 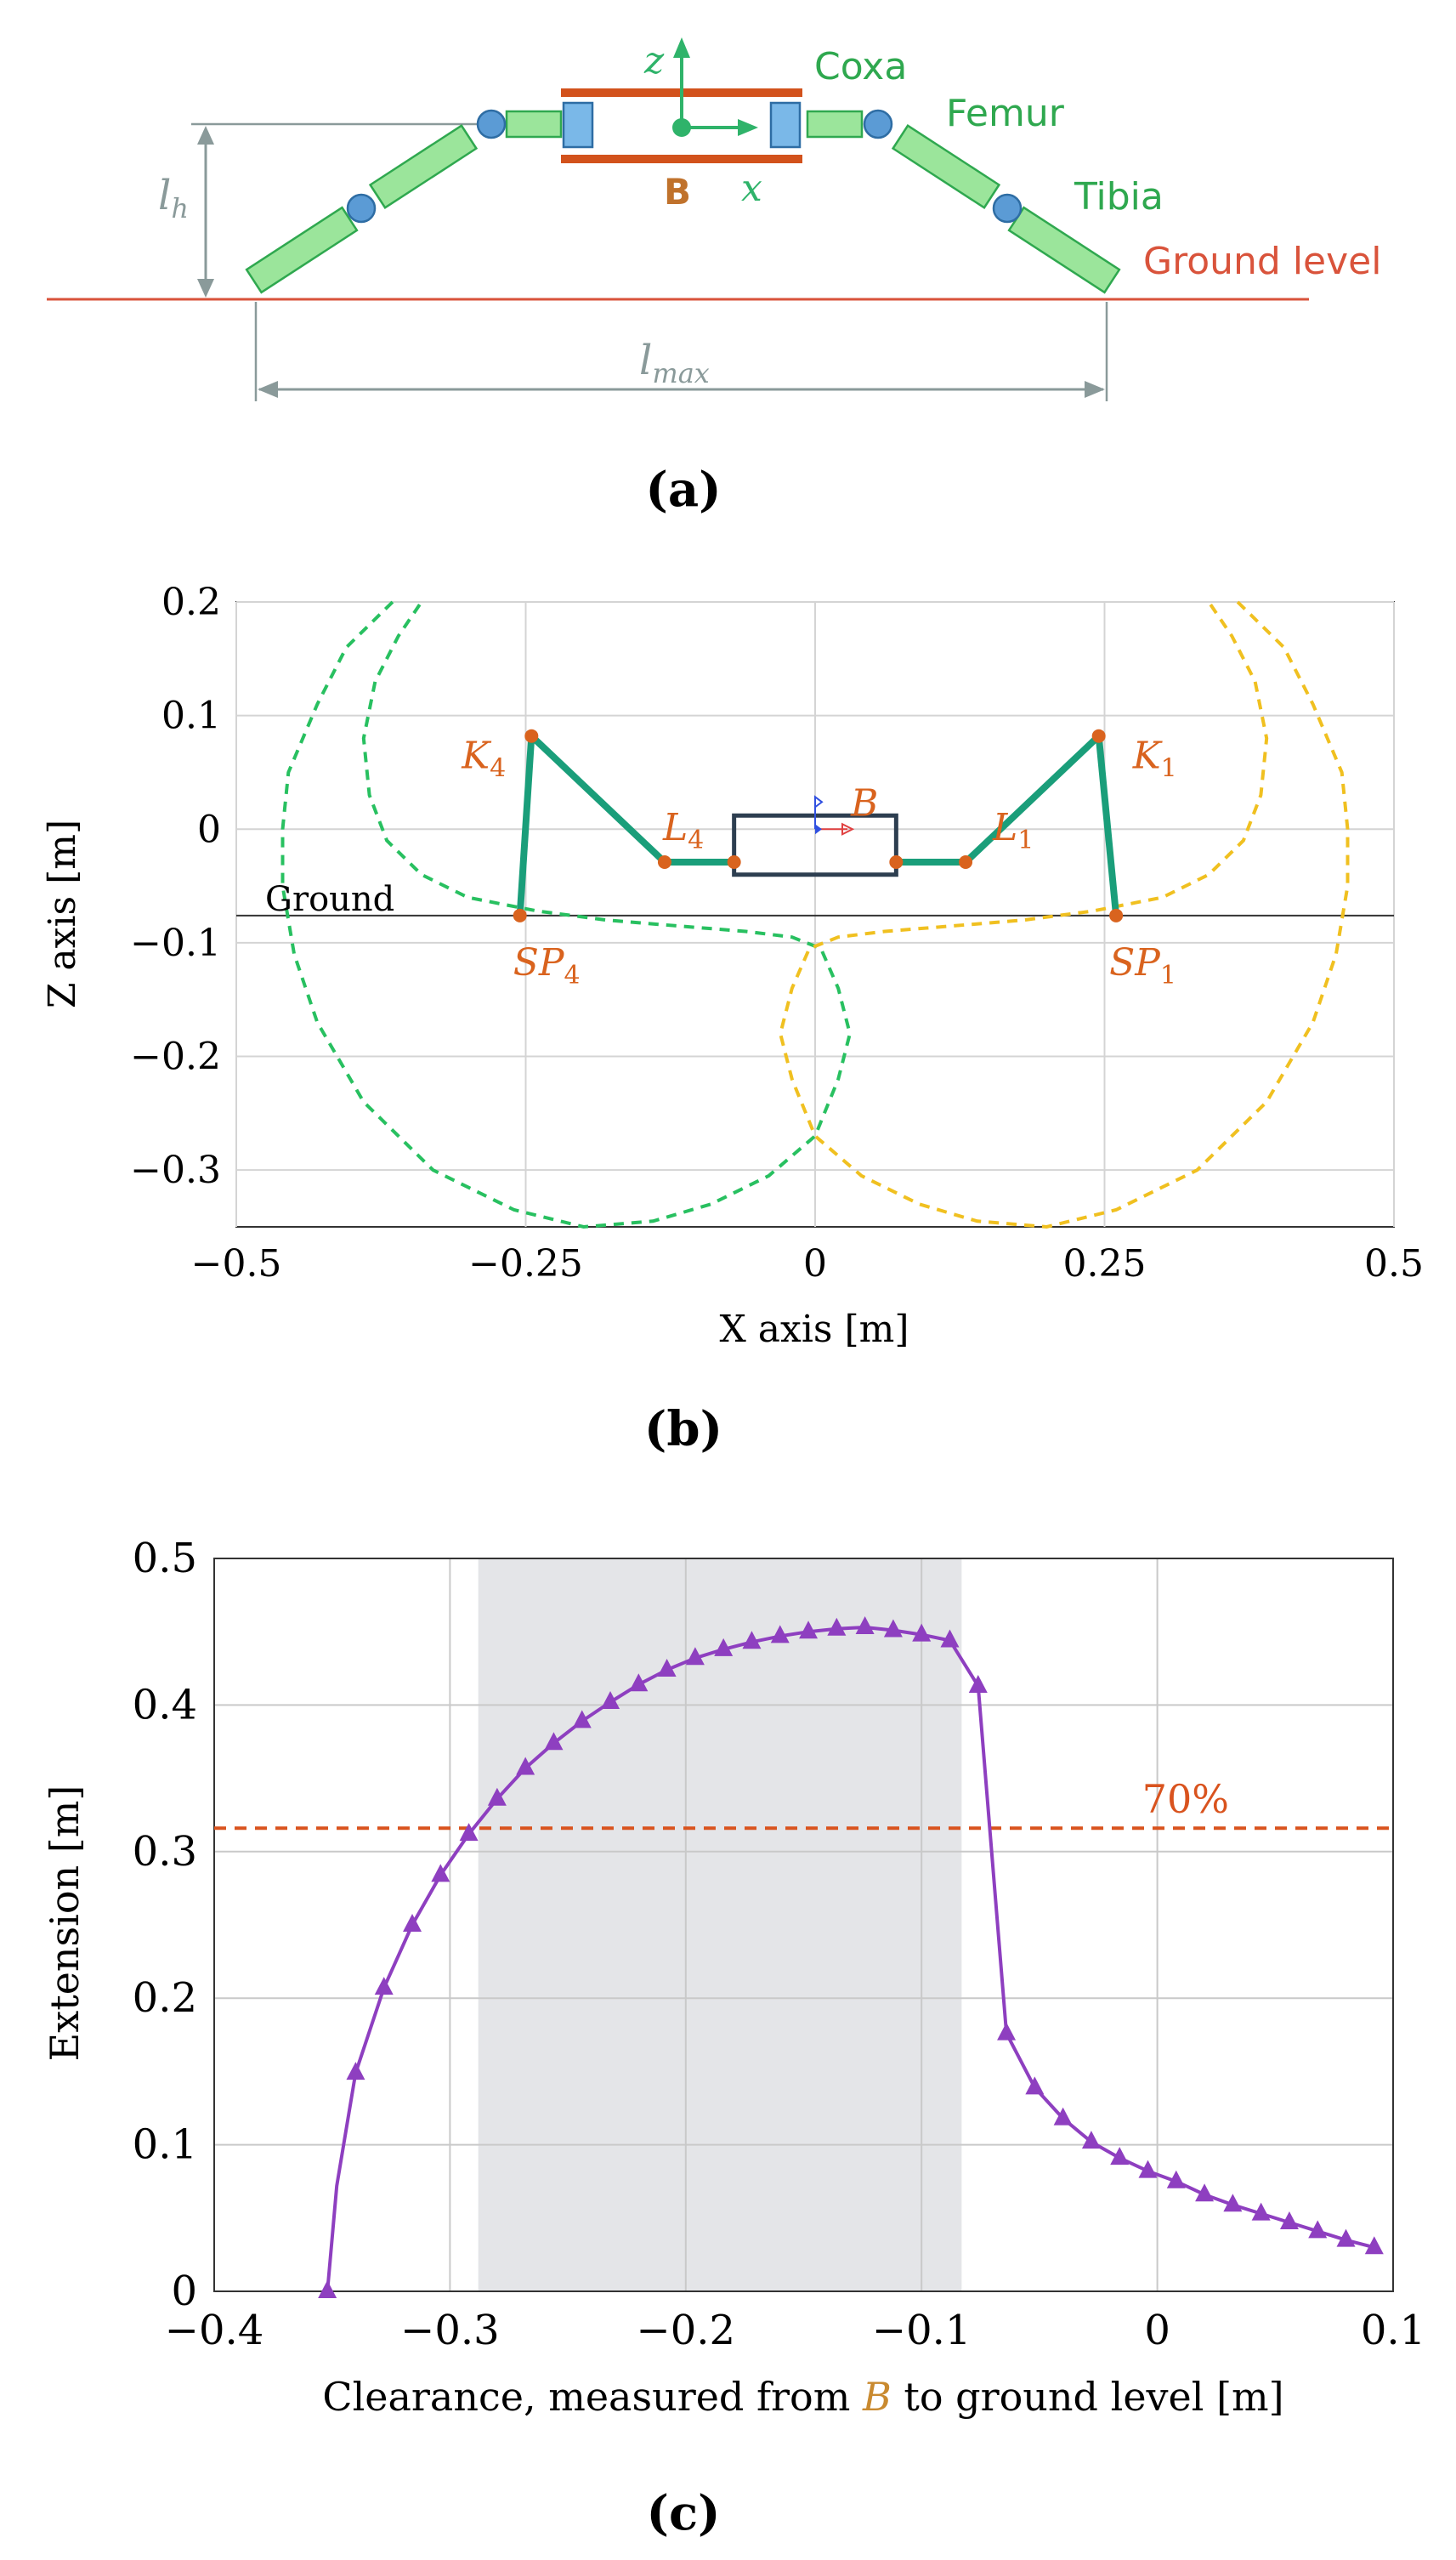 What do you see at coordinates (966, 863) in the screenshot?
I see `joint-point-l1` at bounding box center [966, 863].